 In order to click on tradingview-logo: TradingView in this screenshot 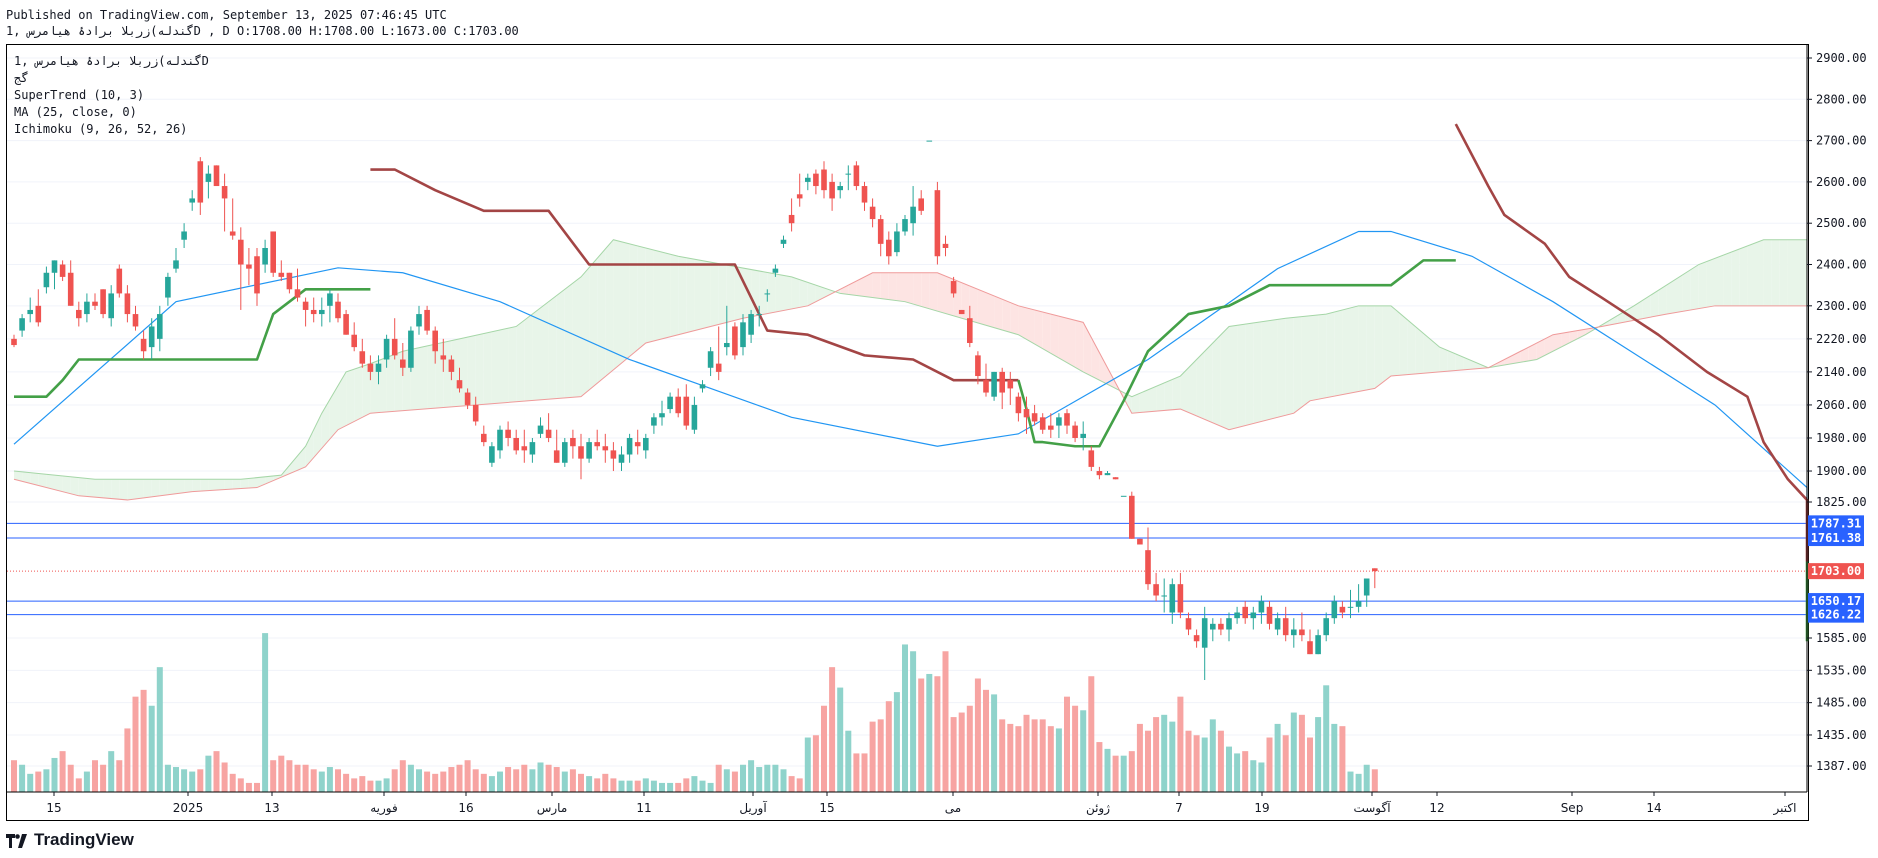, I will do `click(70, 840)`.